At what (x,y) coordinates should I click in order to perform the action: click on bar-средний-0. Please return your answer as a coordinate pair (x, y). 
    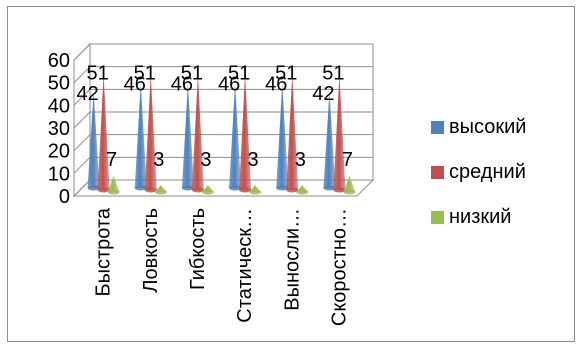
    Looking at the image, I should click on (103, 132).